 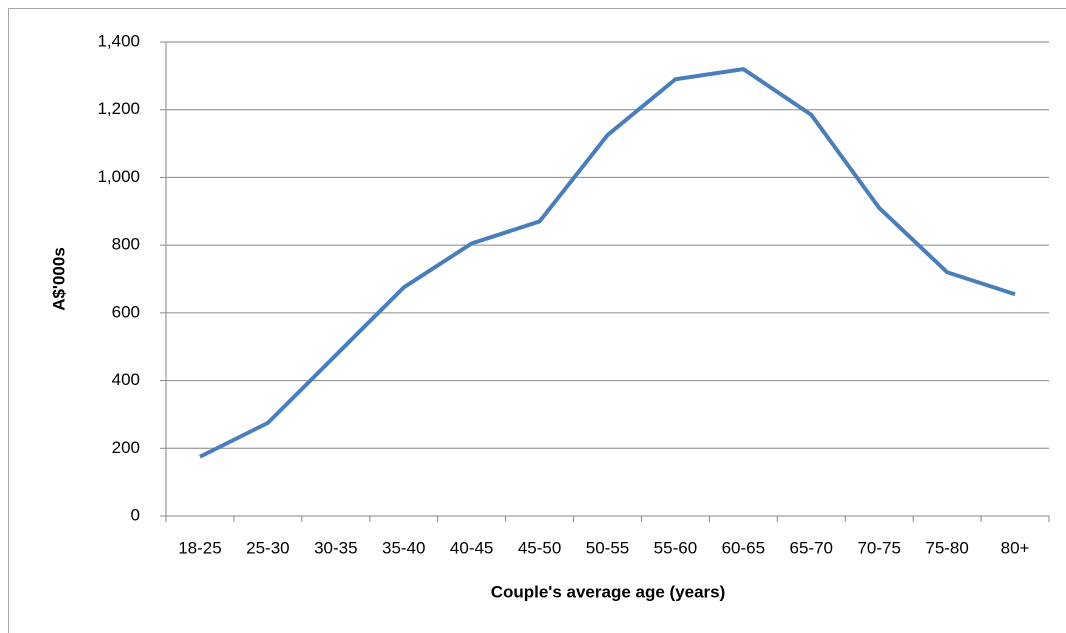 What do you see at coordinates (126, 447) in the screenshot?
I see `y-tick-label: 200` at bounding box center [126, 447].